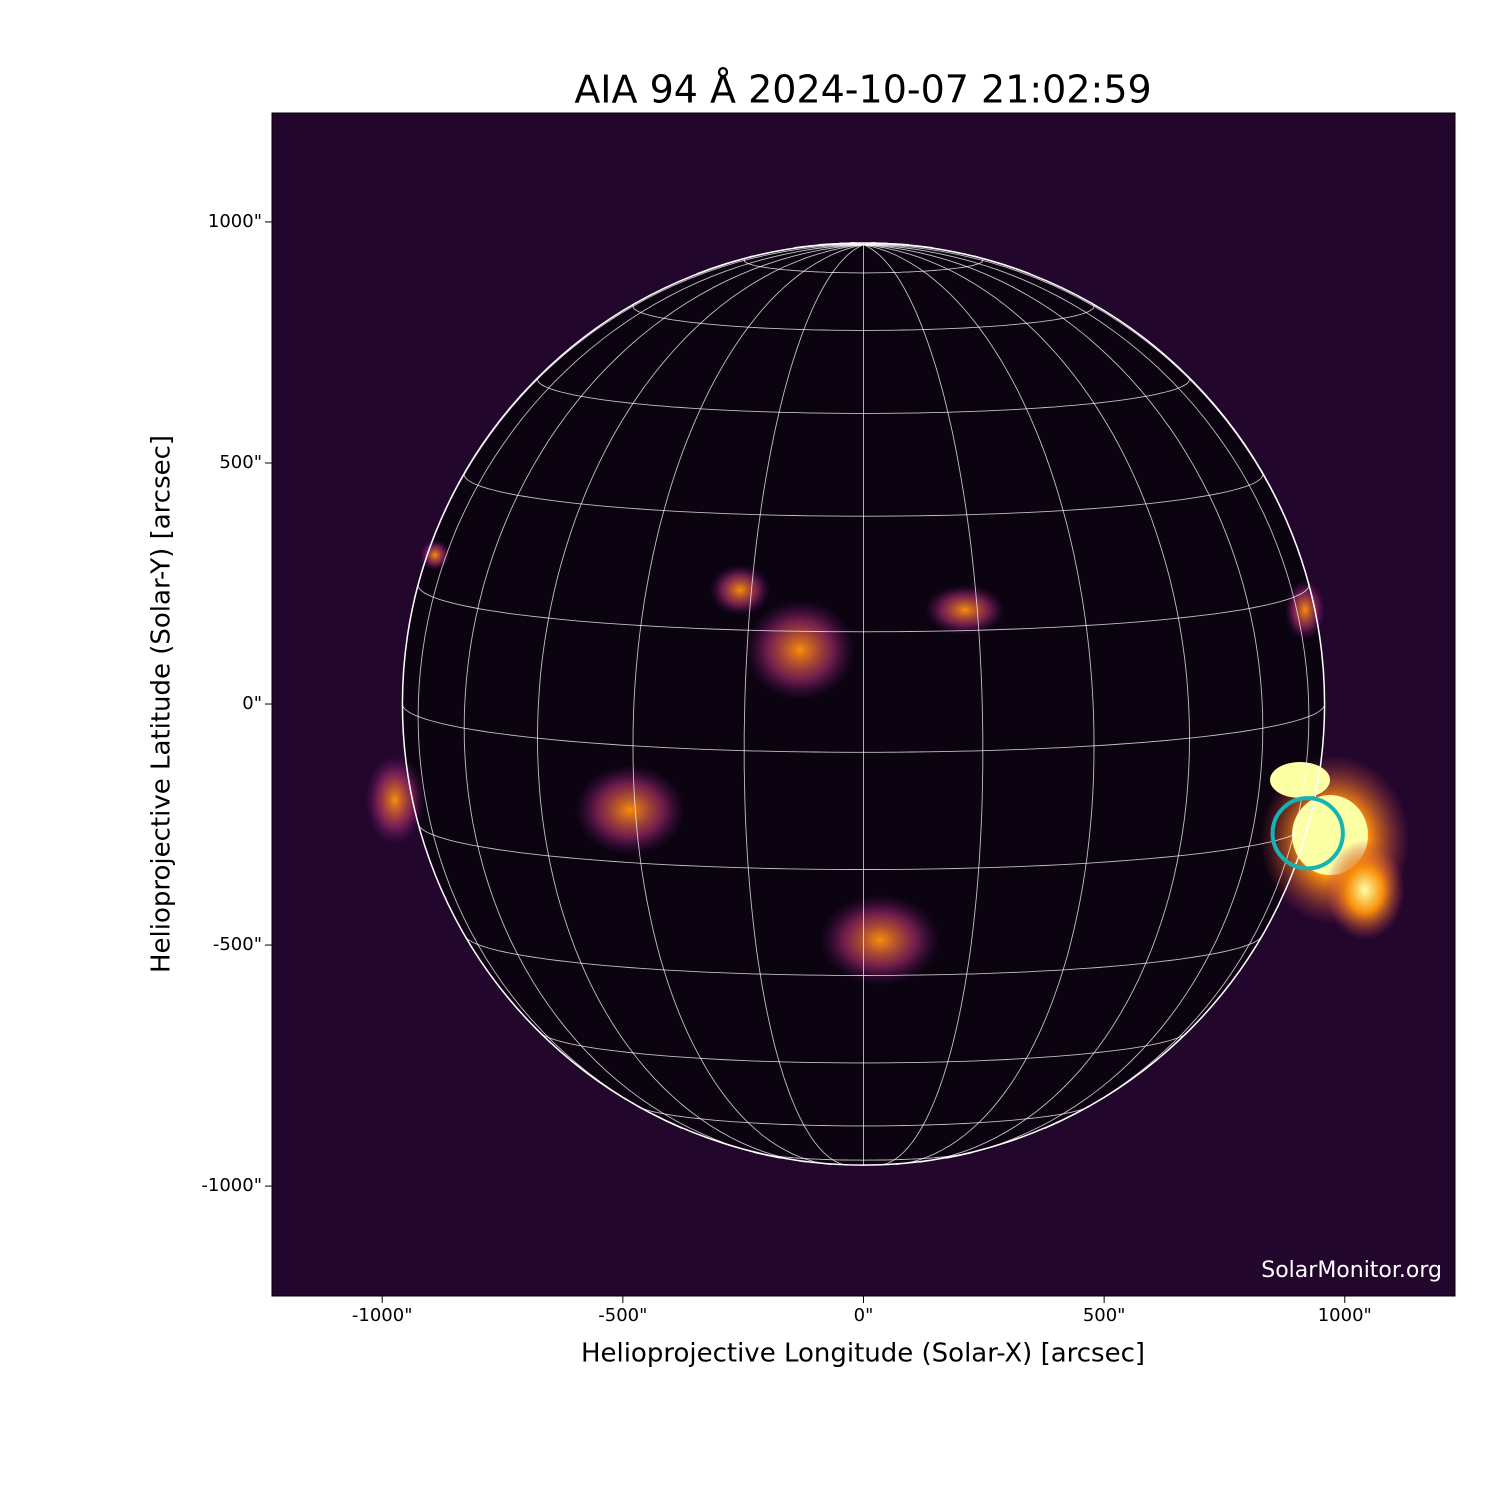 The width and height of the screenshot is (1500, 1500). I want to click on y-tick-label: 1000", so click(235, 221).